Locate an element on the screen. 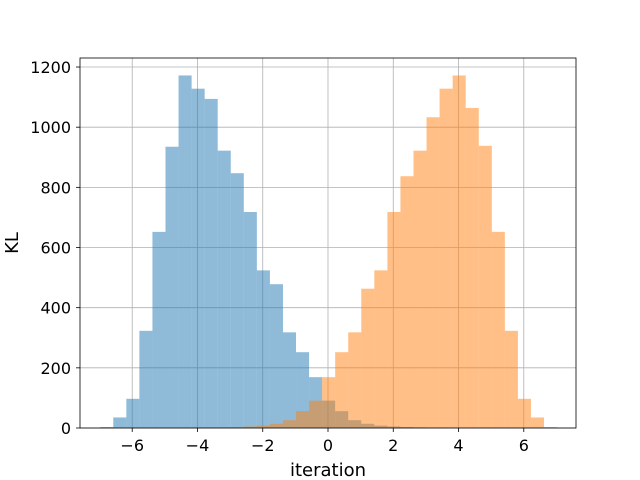 The height and width of the screenshot is (480, 640). y-tick-label: 200 is located at coordinates (55, 368).